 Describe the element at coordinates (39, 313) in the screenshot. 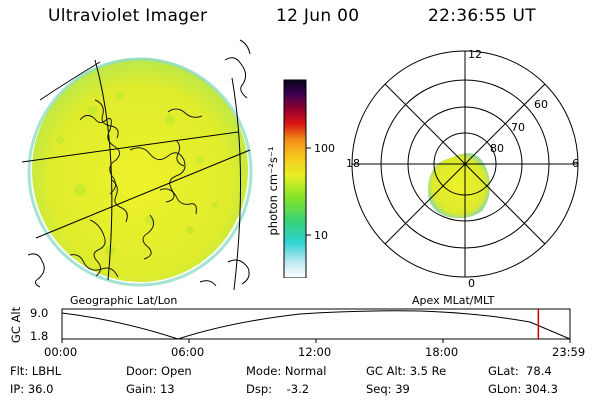

I see `timeline-ytick-top: 9.0` at that location.